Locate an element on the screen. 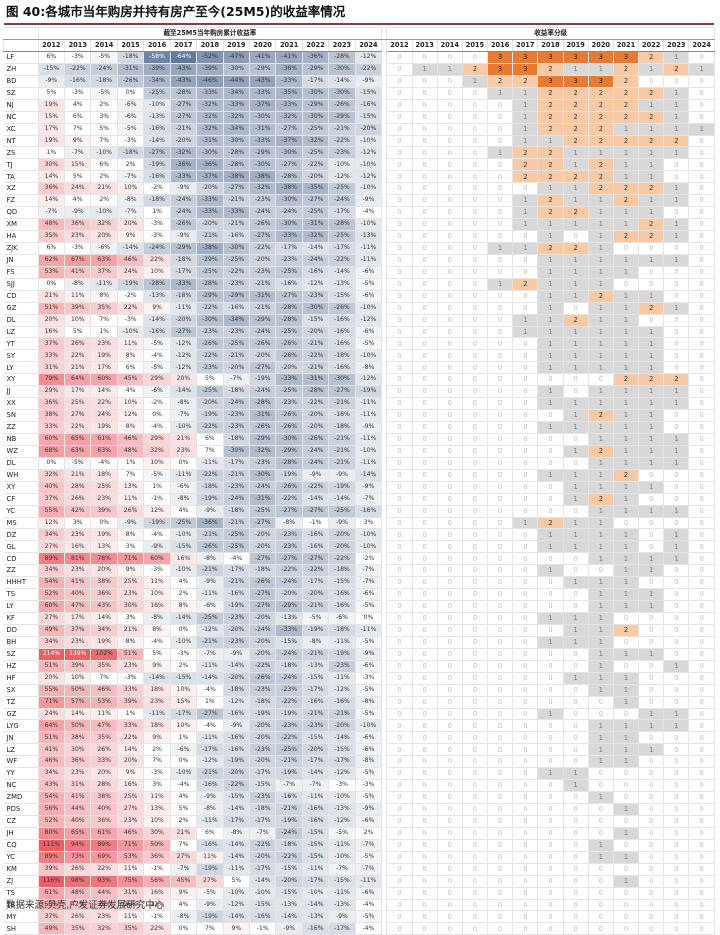 This screenshot has height=935, width=720. return-cell: 5% is located at coordinates (51, 93).